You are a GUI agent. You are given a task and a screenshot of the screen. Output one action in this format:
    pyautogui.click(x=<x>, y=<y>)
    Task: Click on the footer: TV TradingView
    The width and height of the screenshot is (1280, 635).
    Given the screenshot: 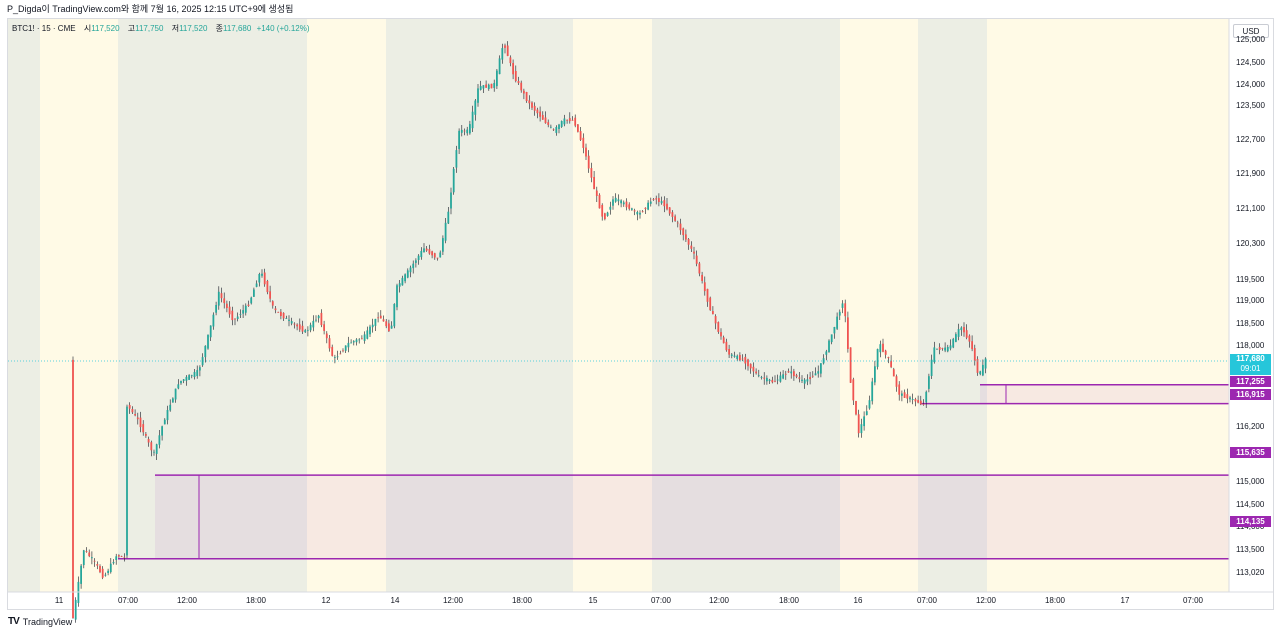 What is the action you would take?
    pyautogui.click(x=40, y=622)
    